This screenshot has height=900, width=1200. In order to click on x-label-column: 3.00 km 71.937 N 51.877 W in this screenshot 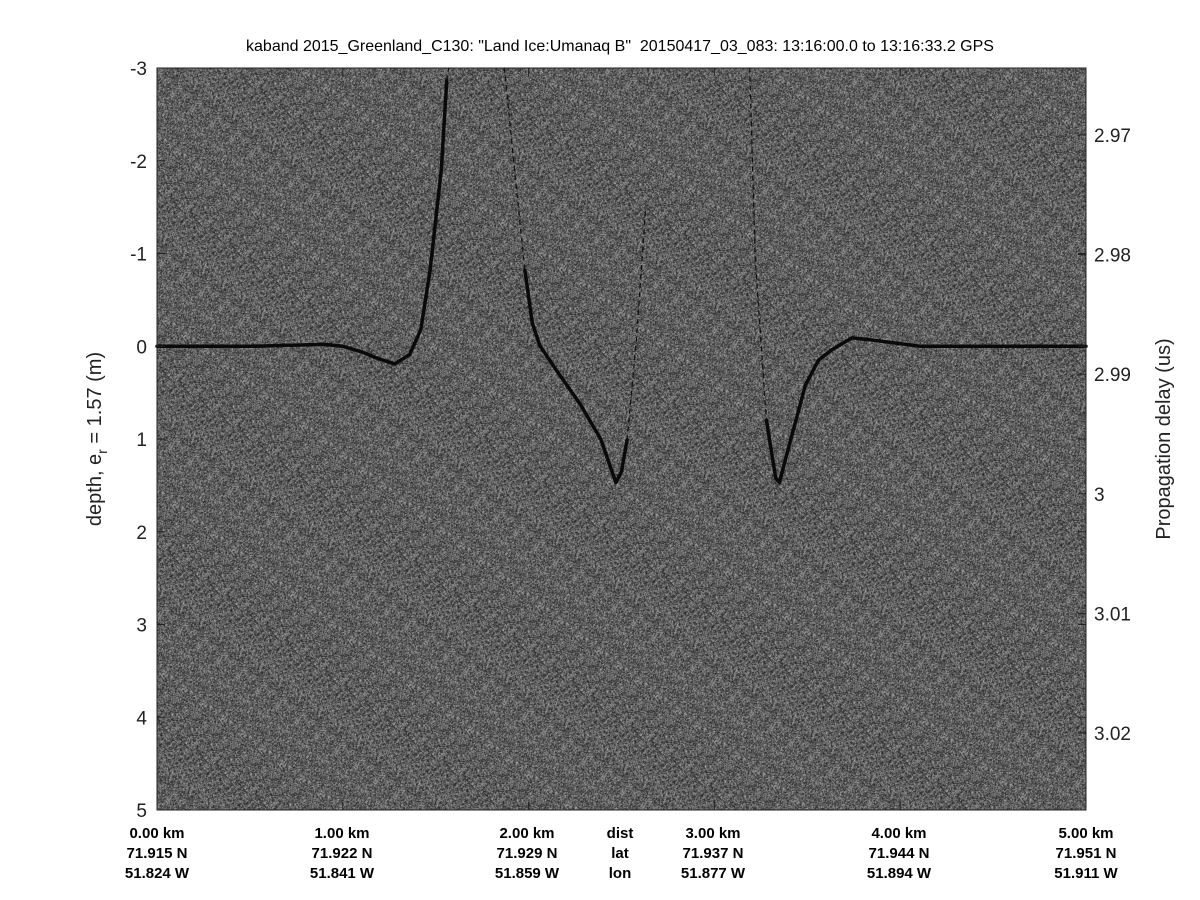, I will do `click(713, 854)`.